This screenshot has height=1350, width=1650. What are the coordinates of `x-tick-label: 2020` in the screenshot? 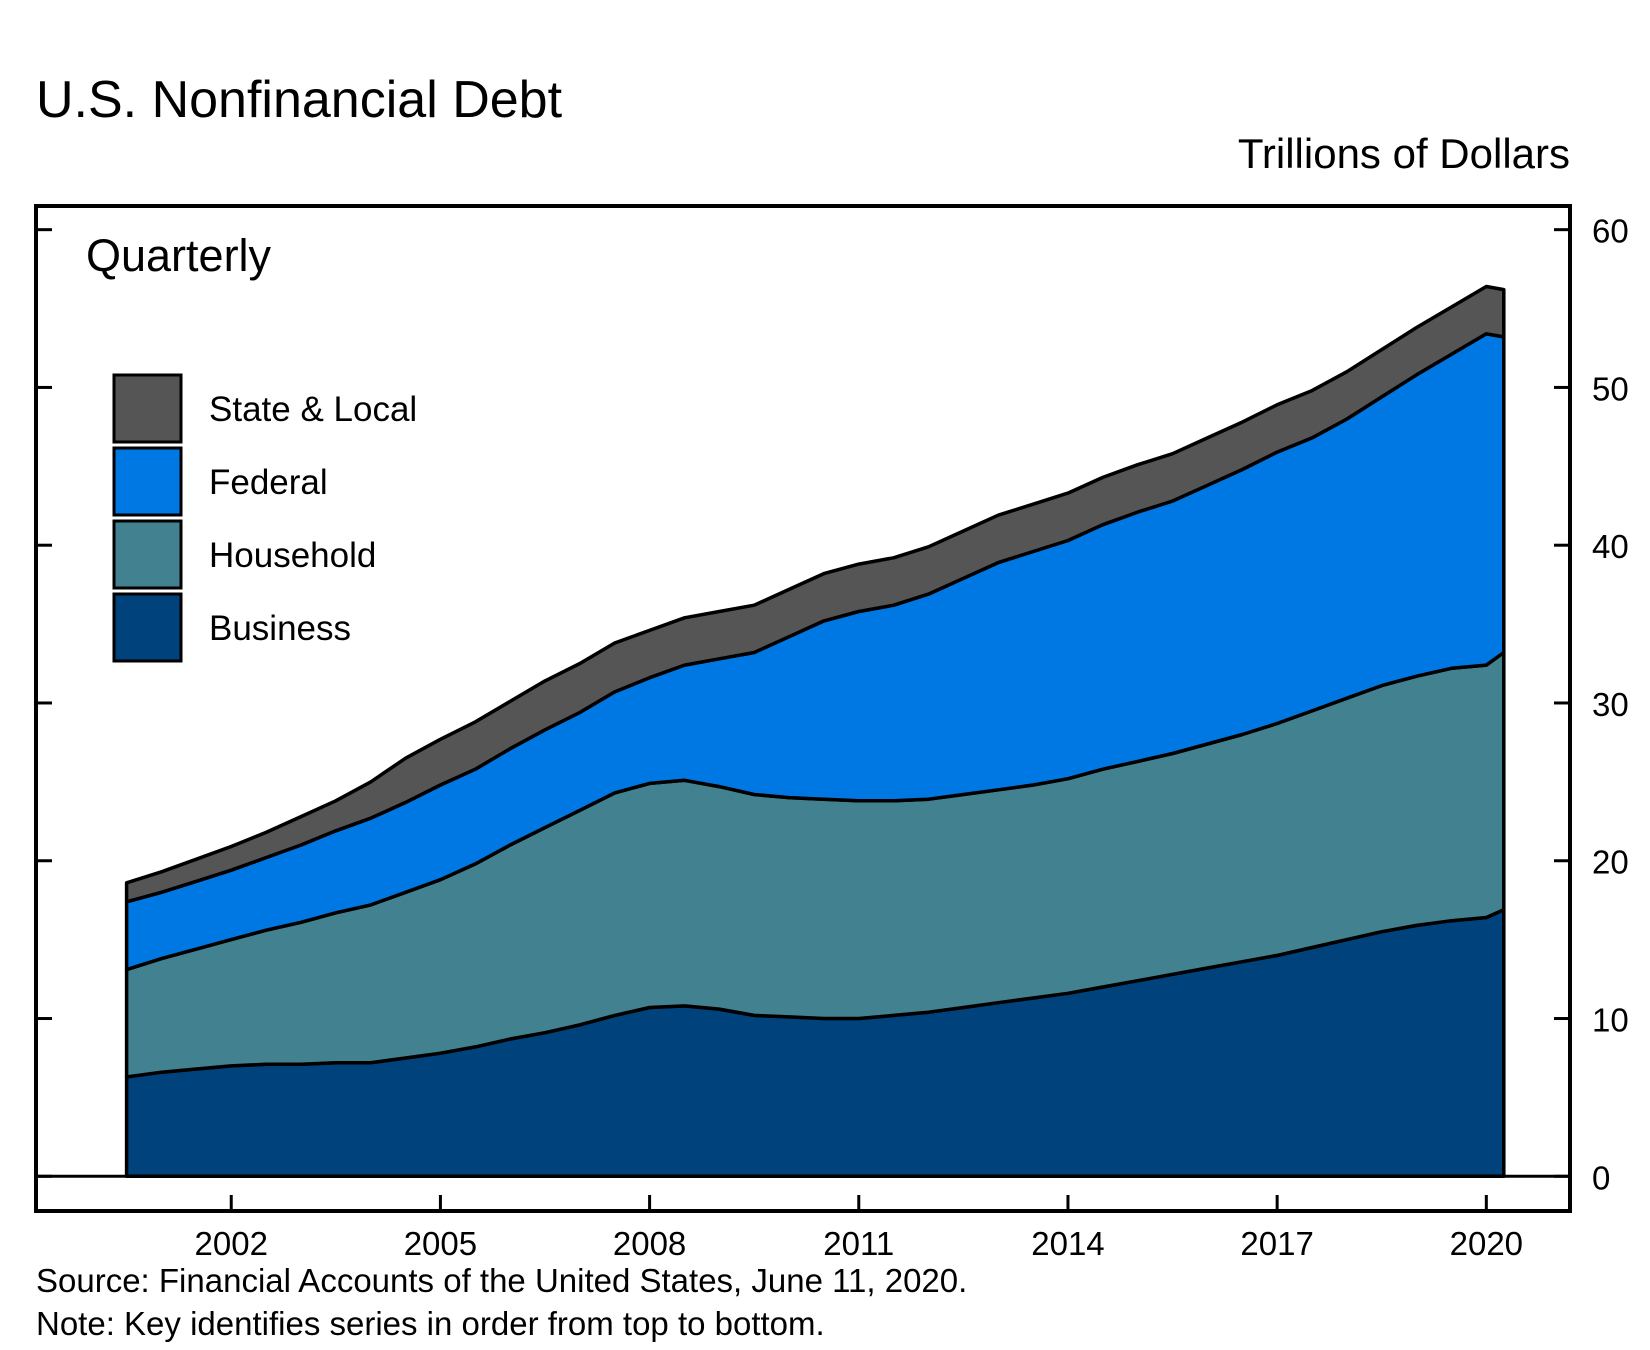 It's located at (1486, 1243).